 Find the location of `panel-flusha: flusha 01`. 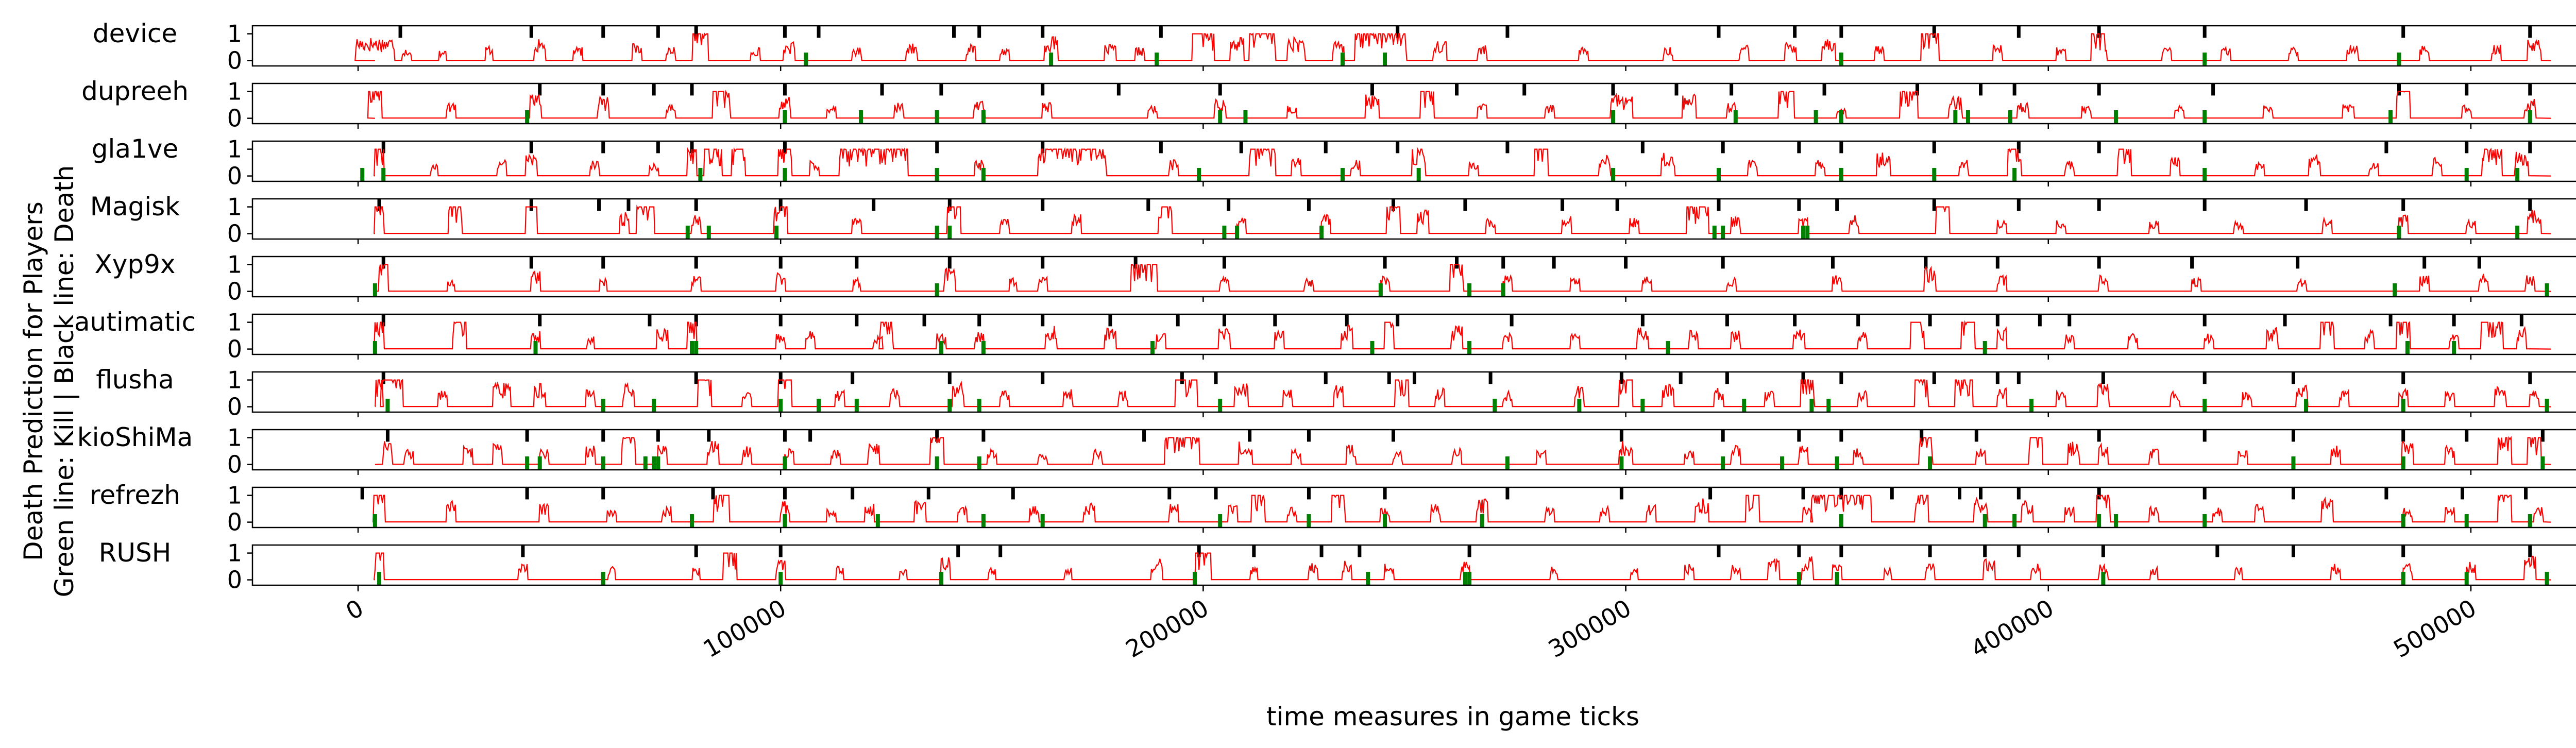

panel-flusha: flusha 01 is located at coordinates (1336, 393).